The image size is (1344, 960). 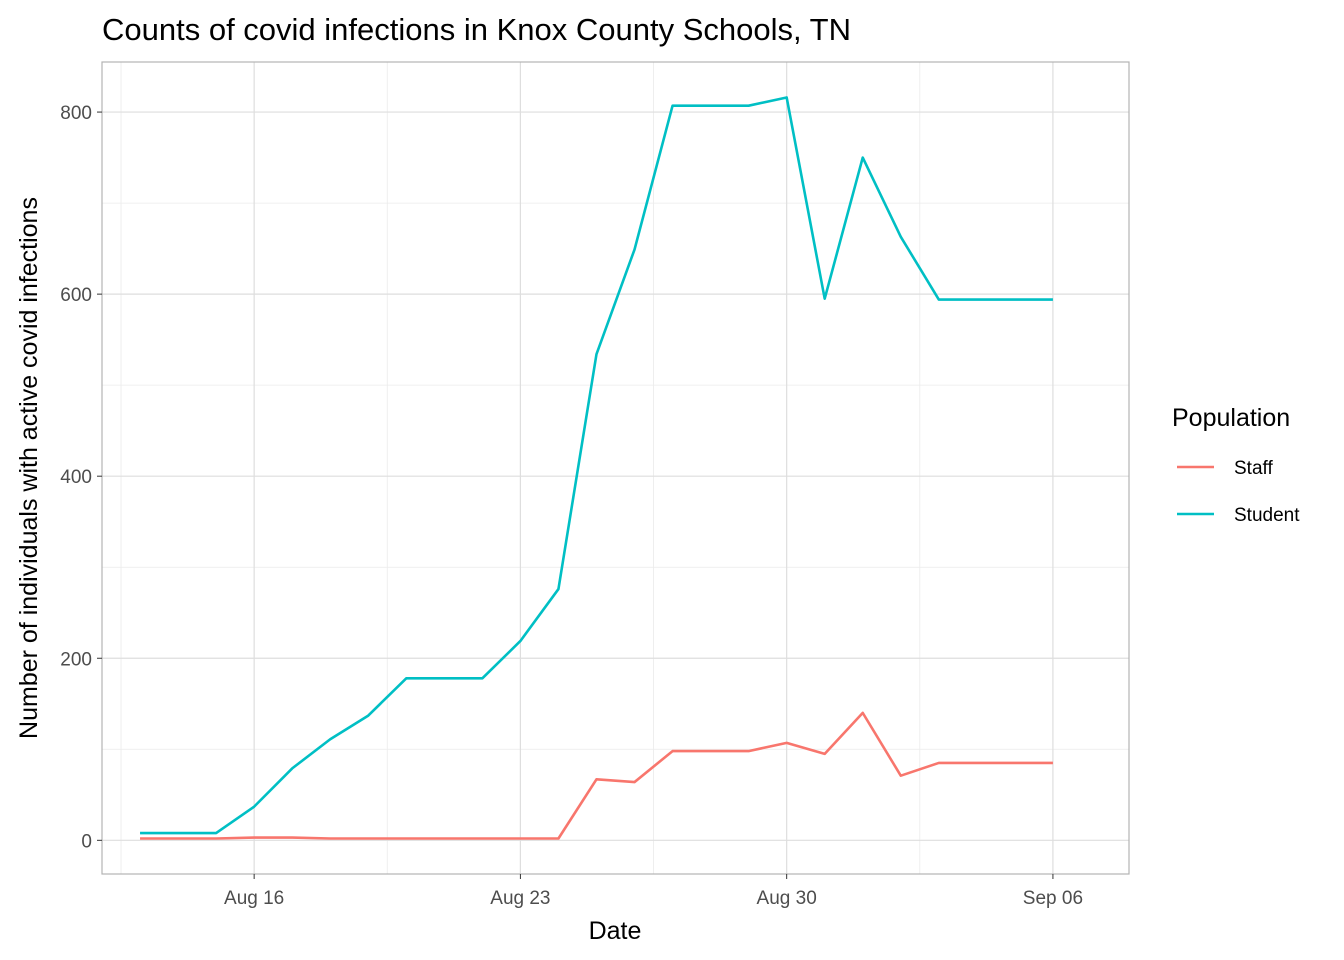 What do you see at coordinates (86, 841) in the screenshot?
I see `y-tick-label: 0` at bounding box center [86, 841].